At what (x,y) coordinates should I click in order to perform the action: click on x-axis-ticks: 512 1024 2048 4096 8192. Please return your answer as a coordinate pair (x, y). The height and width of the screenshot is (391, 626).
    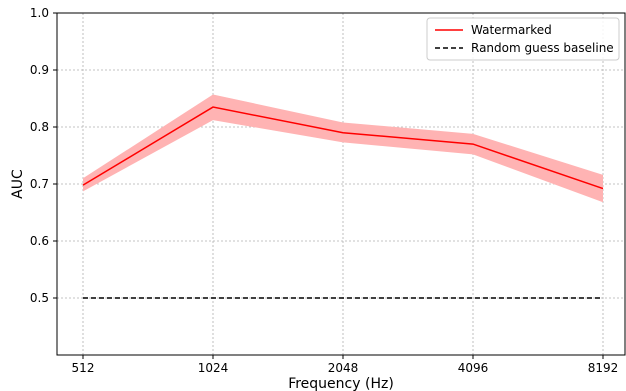
    Looking at the image, I should click on (345, 365).